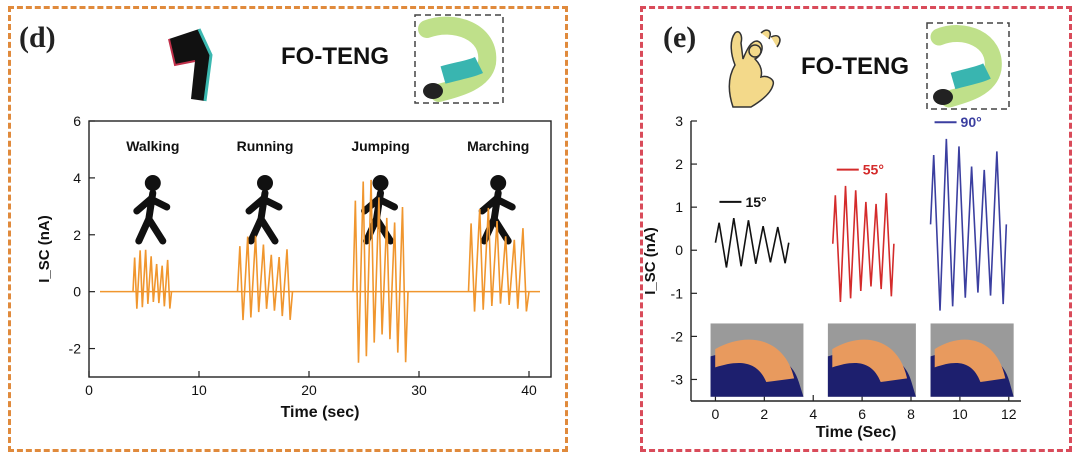 This screenshot has height=462, width=1080. Describe the element at coordinates (911, 414) in the screenshot. I see `x-tick-label: 8` at that location.